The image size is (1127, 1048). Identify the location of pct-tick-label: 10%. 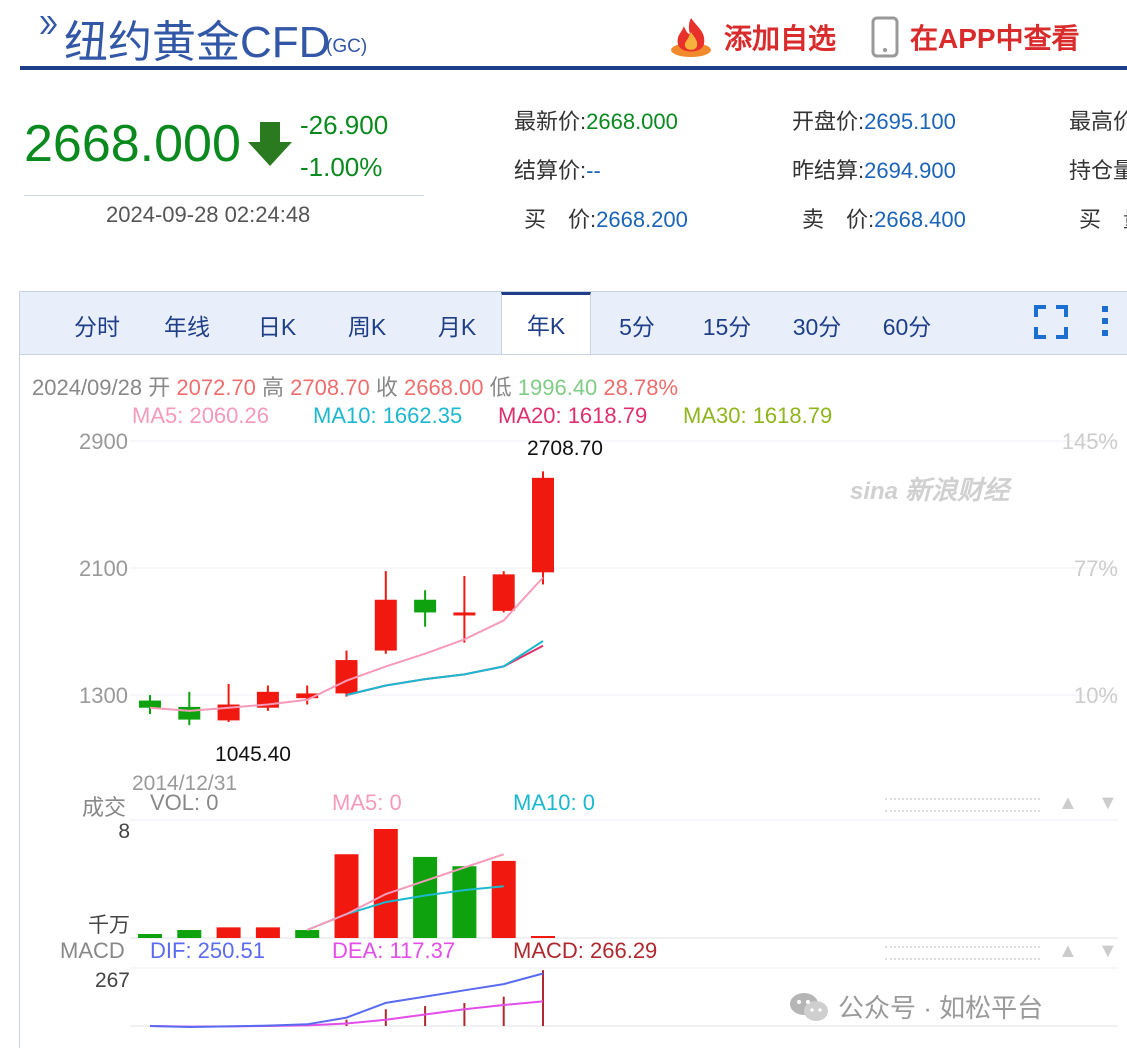
(1096, 695).